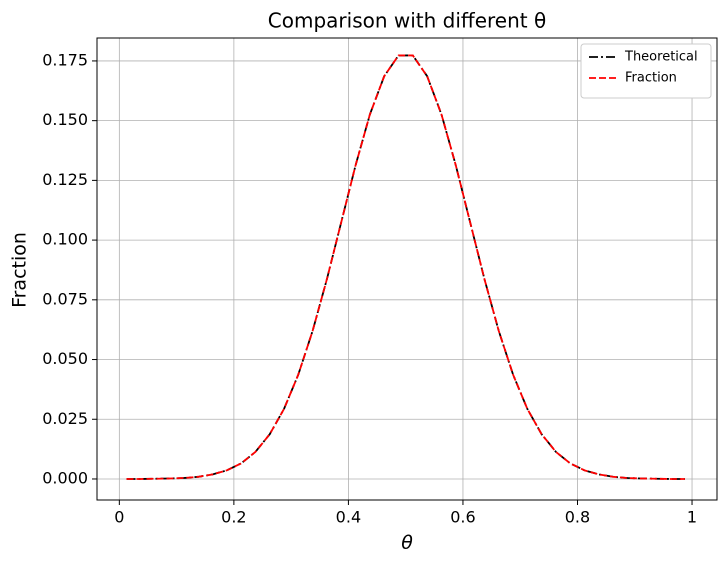 Image resolution: width=727 pixels, height=567 pixels. I want to click on y-tick-label: 0.125, so click(65, 179).